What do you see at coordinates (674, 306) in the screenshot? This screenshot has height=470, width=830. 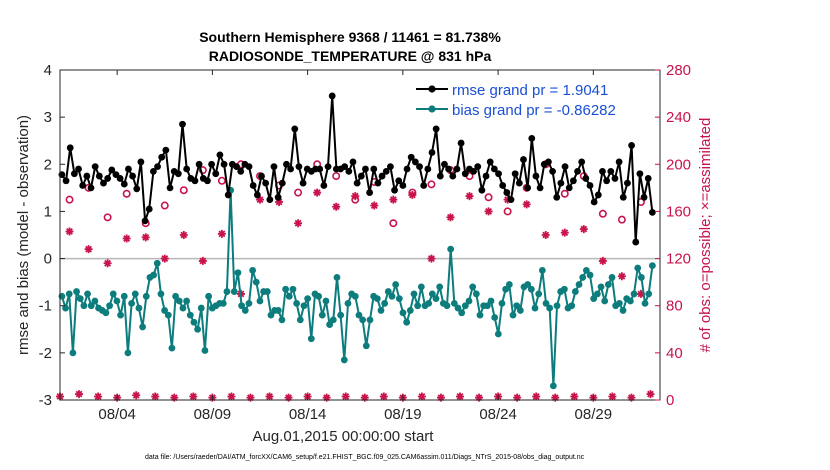 I see `y2-tick-label: 80` at bounding box center [674, 306].